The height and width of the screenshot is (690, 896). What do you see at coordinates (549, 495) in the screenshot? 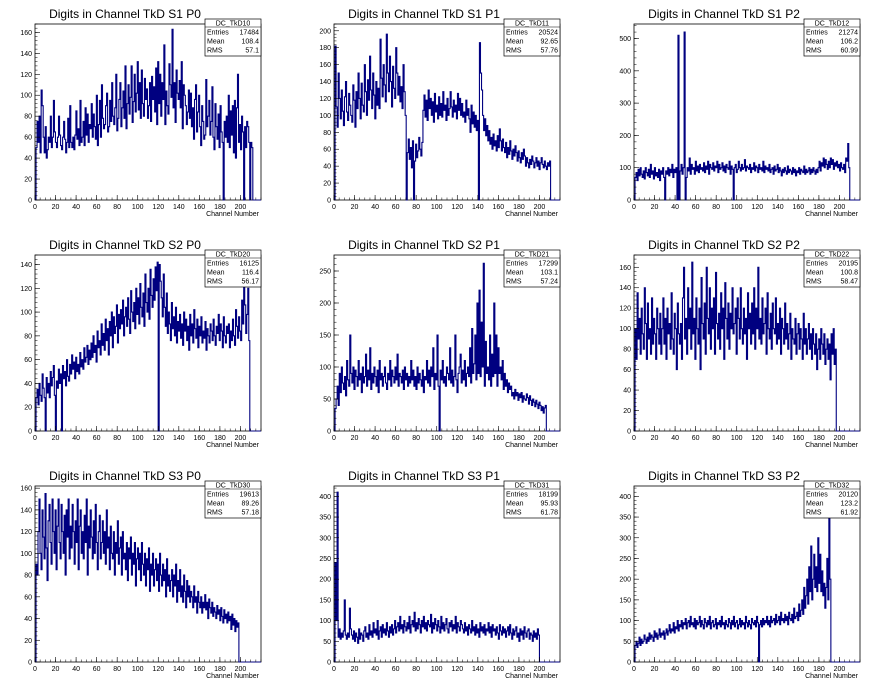
I see `stats-entries-value: 18199` at bounding box center [549, 495].